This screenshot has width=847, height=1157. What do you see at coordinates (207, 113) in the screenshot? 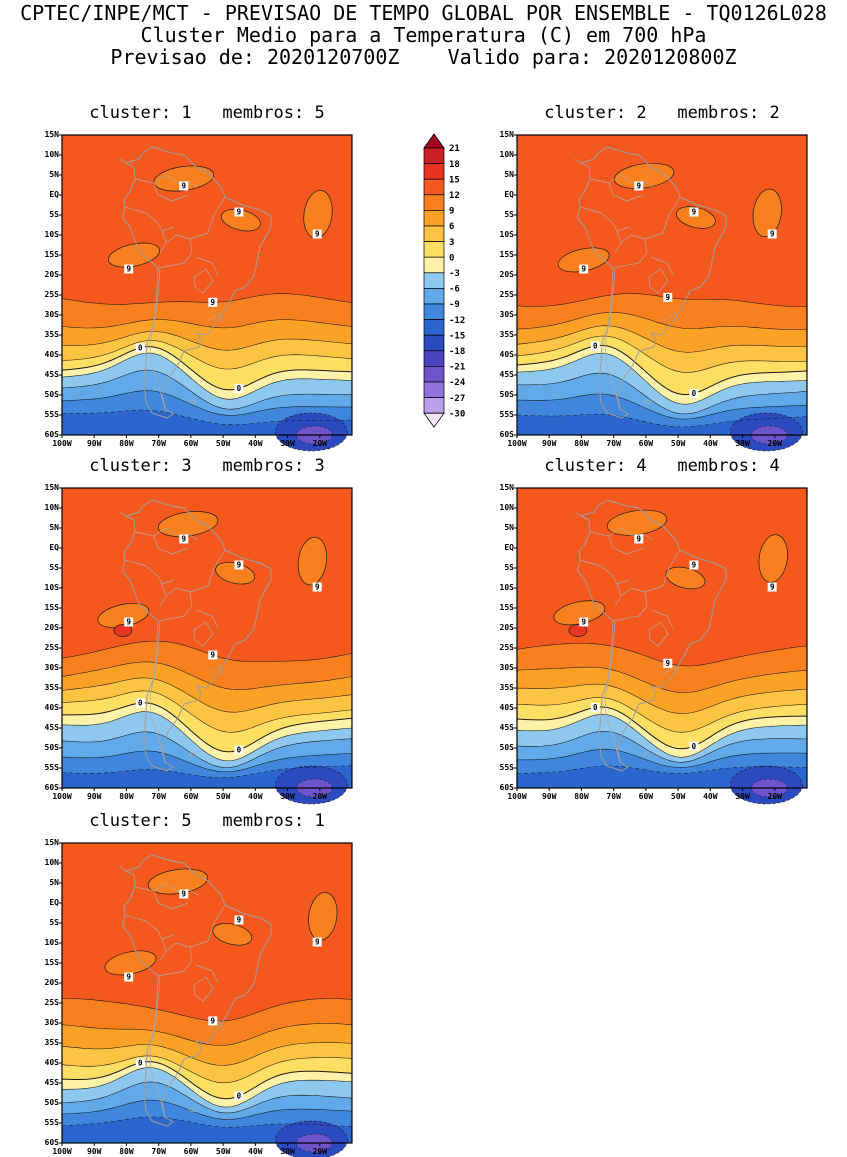
I see `panel-title: cluster: 1 membros: 5` at bounding box center [207, 113].